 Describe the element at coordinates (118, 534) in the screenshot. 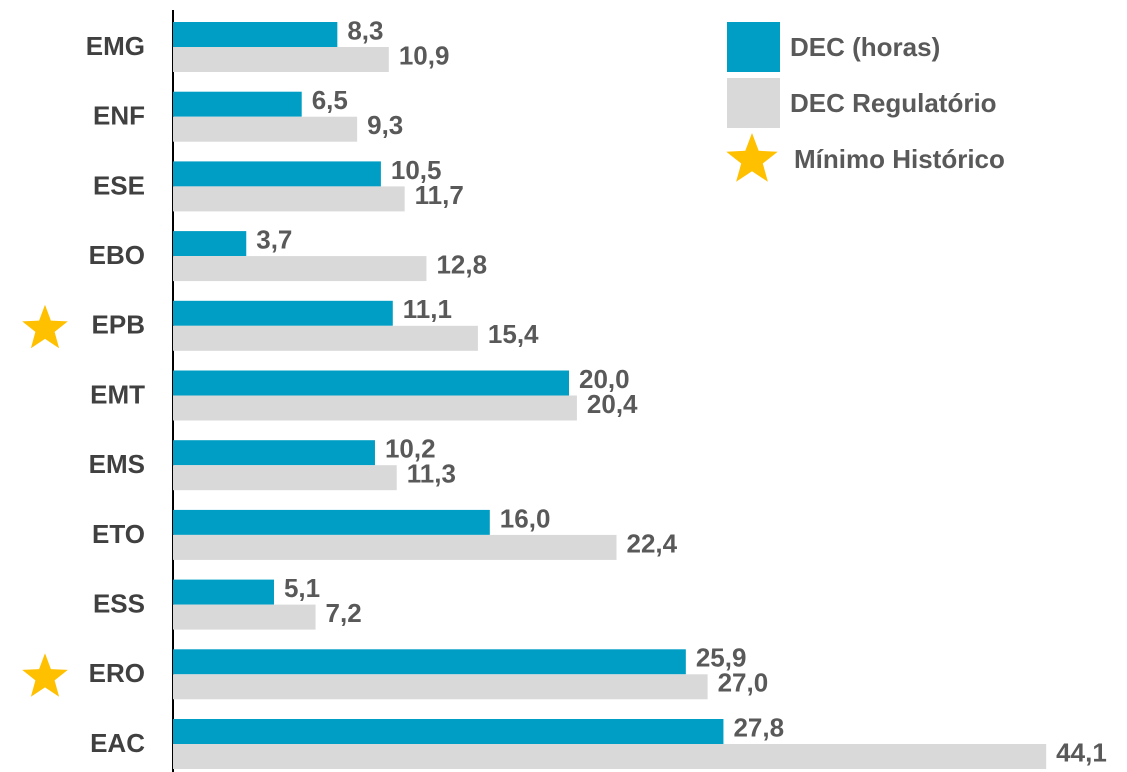

I see `y-tick-label: ETO` at that location.